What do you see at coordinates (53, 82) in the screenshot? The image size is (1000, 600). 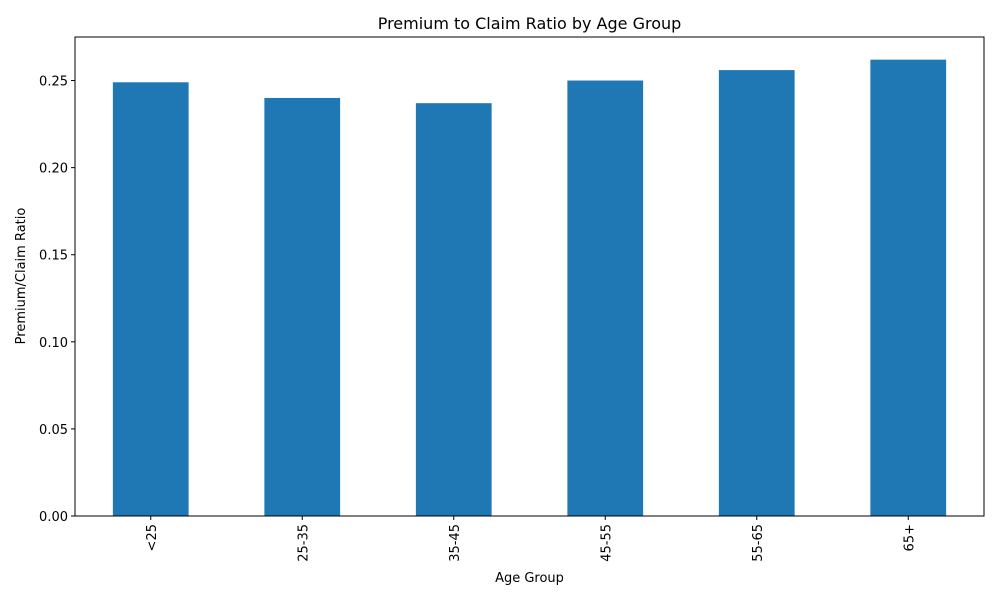 I see `y-tick-label: 0.25` at bounding box center [53, 82].